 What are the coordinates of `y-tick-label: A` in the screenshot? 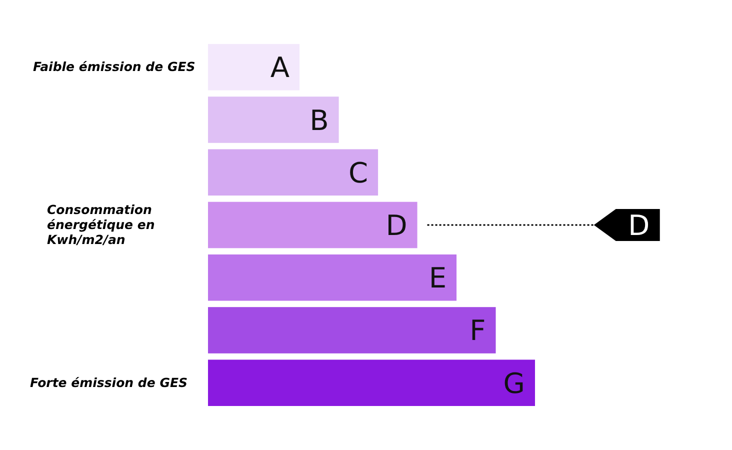 It's located at (280, 67).